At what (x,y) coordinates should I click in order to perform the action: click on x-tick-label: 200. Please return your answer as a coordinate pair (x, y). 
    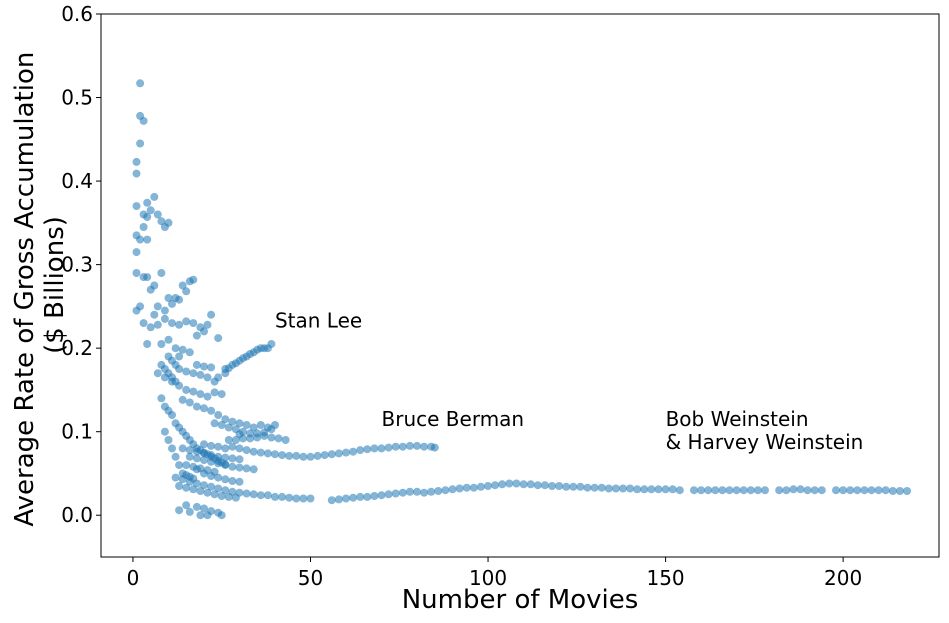
    Looking at the image, I should click on (843, 578).